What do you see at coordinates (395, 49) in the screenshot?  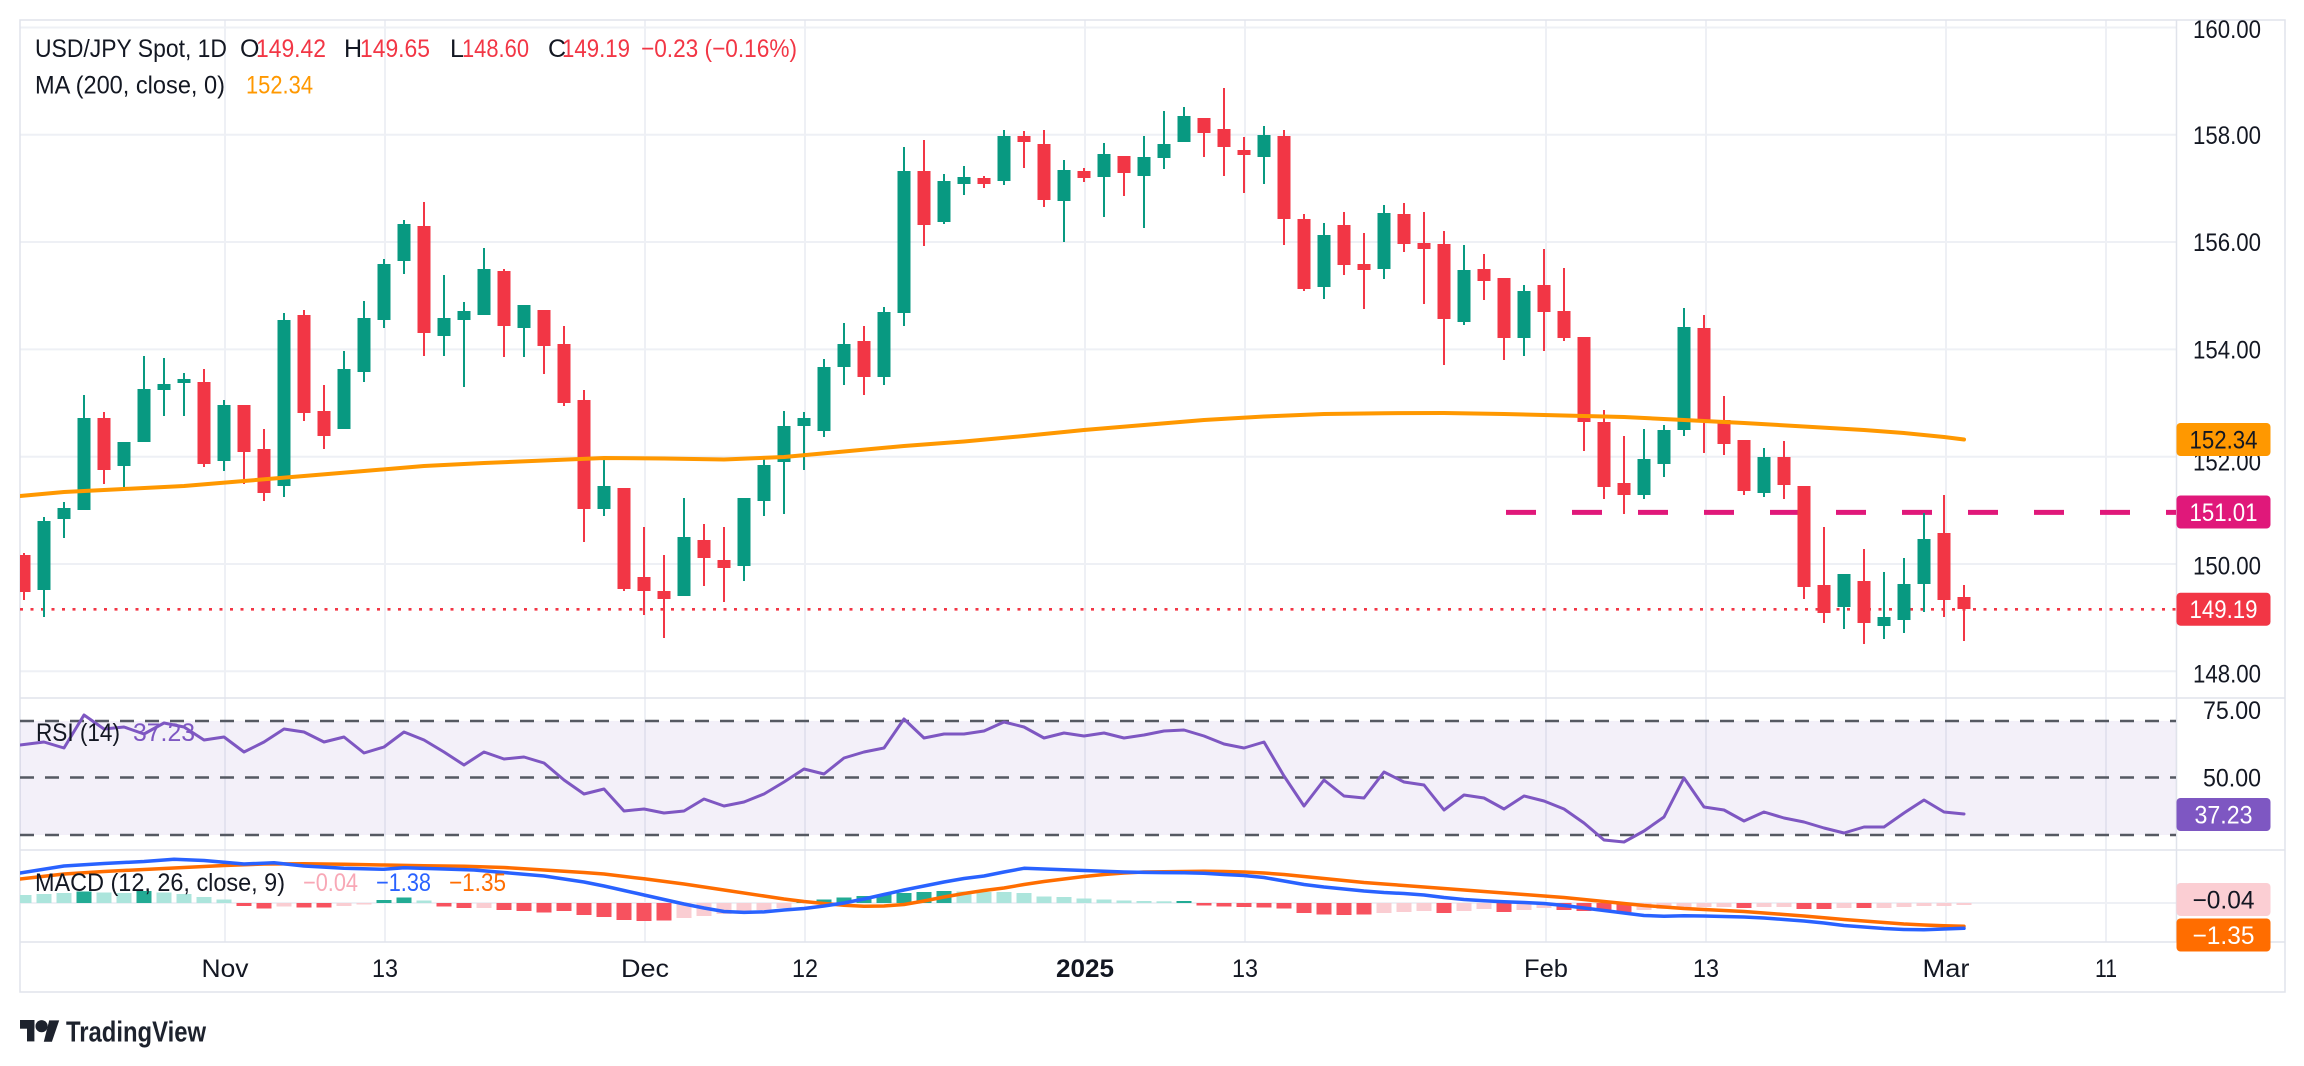 I see `svg-text: 149.65` at bounding box center [395, 49].